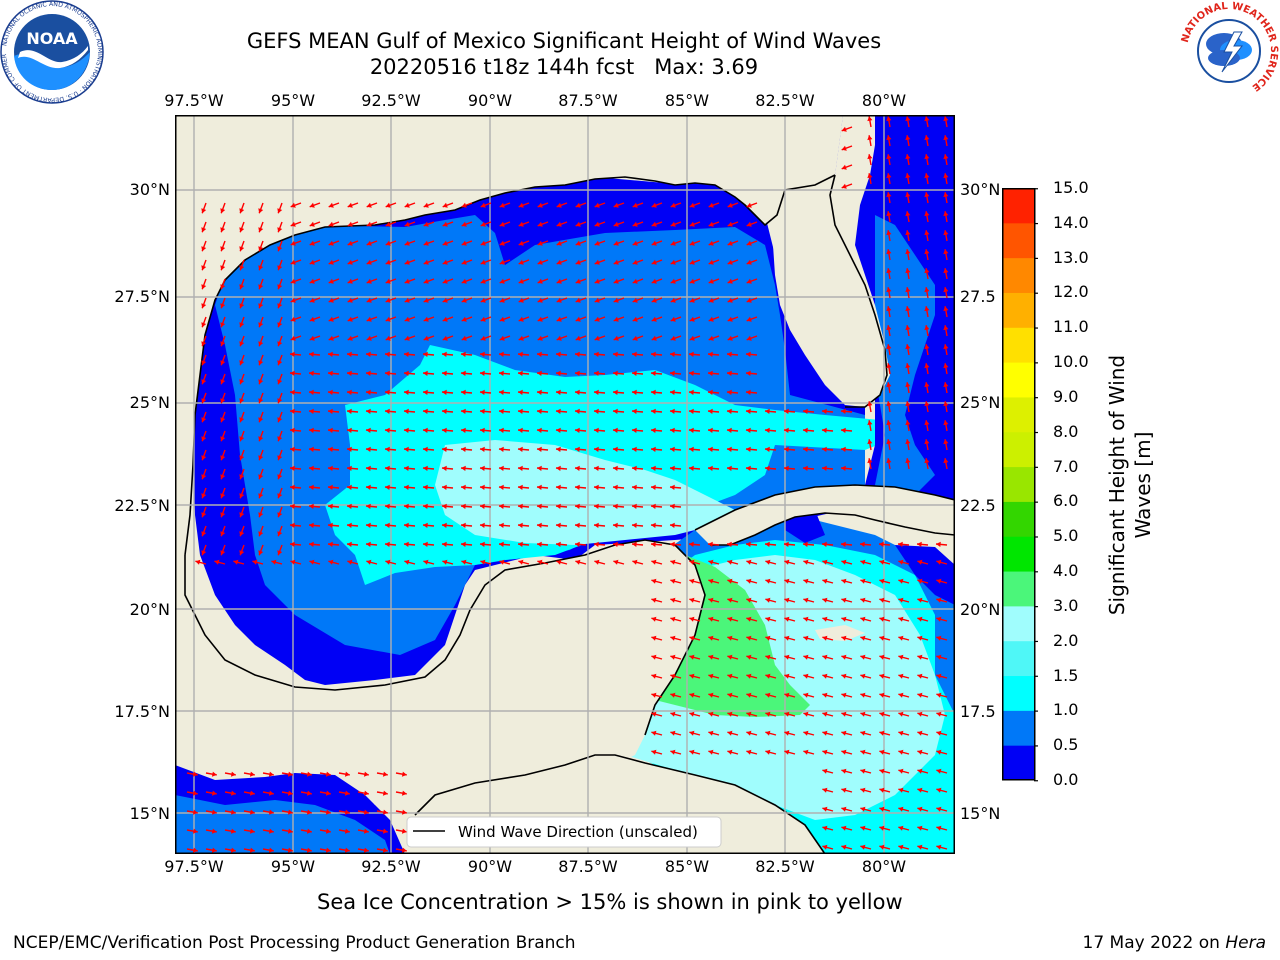 This screenshot has width=1280, height=960. Describe the element at coordinates (1066, 640) in the screenshot. I see `colorbar-tick-label: 2.0` at that location.